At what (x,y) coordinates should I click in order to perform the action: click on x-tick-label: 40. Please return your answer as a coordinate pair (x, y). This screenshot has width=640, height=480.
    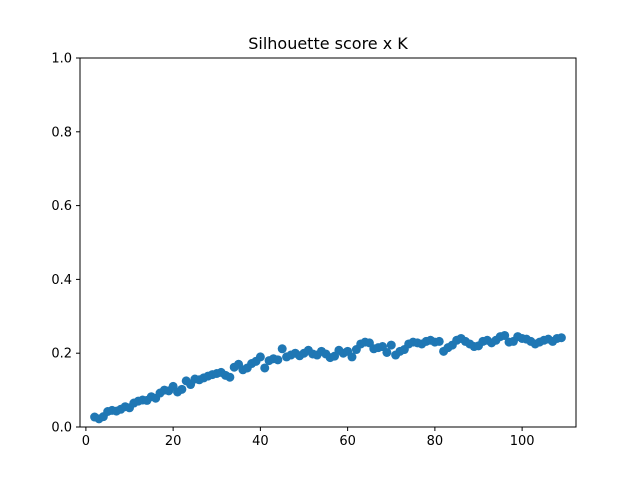
    Looking at the image, I should click on (260, 441).